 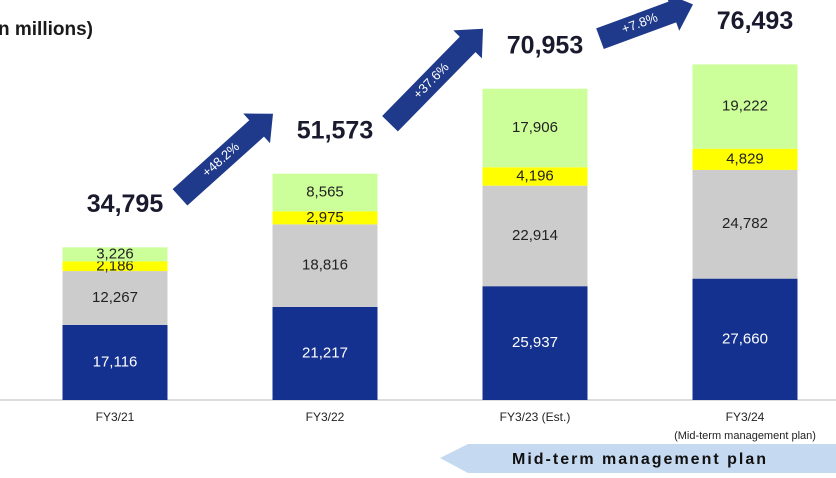 I want to click on value-label: 8,565, so click(x=325, y=191).